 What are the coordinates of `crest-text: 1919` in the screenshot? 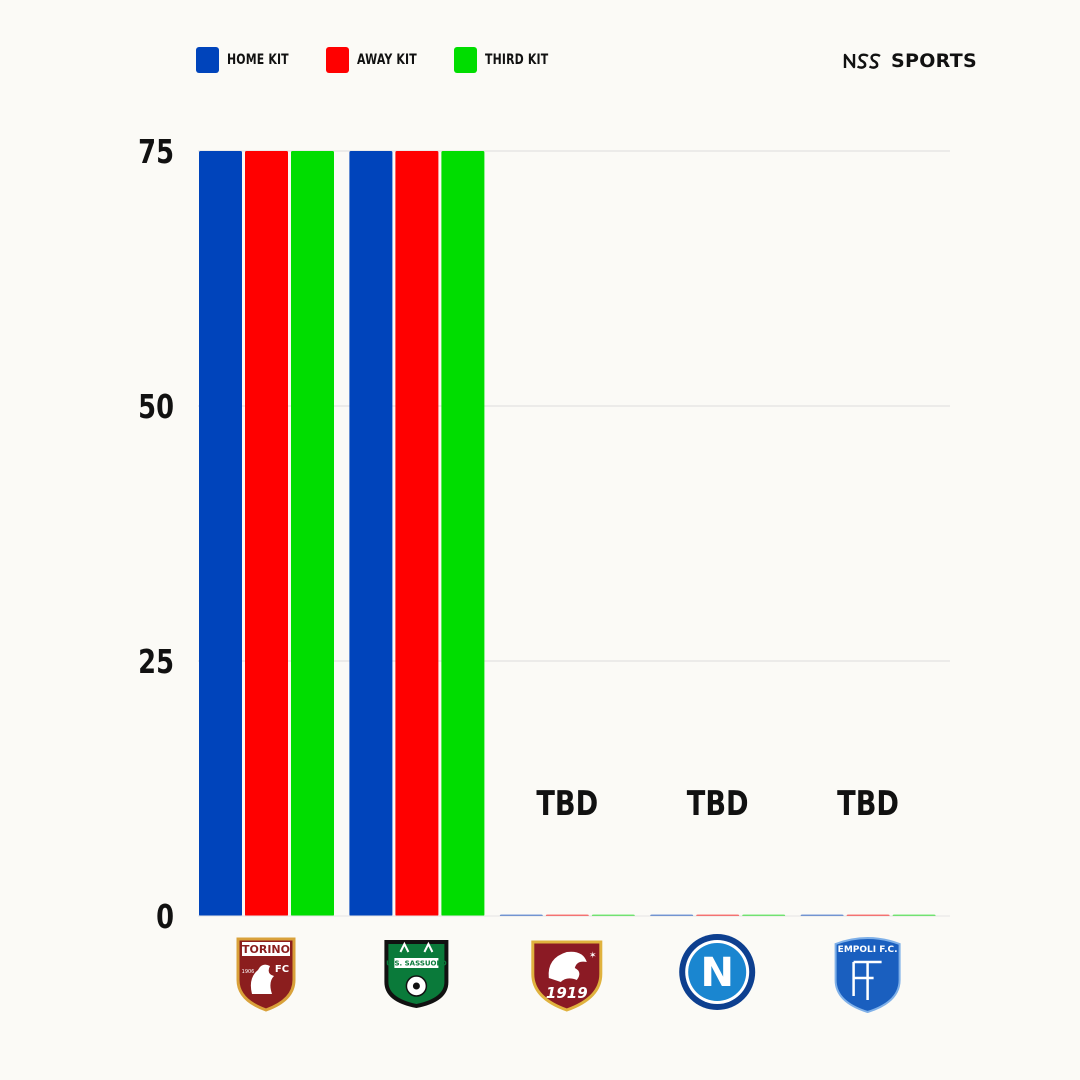 It's located at (567, 993).